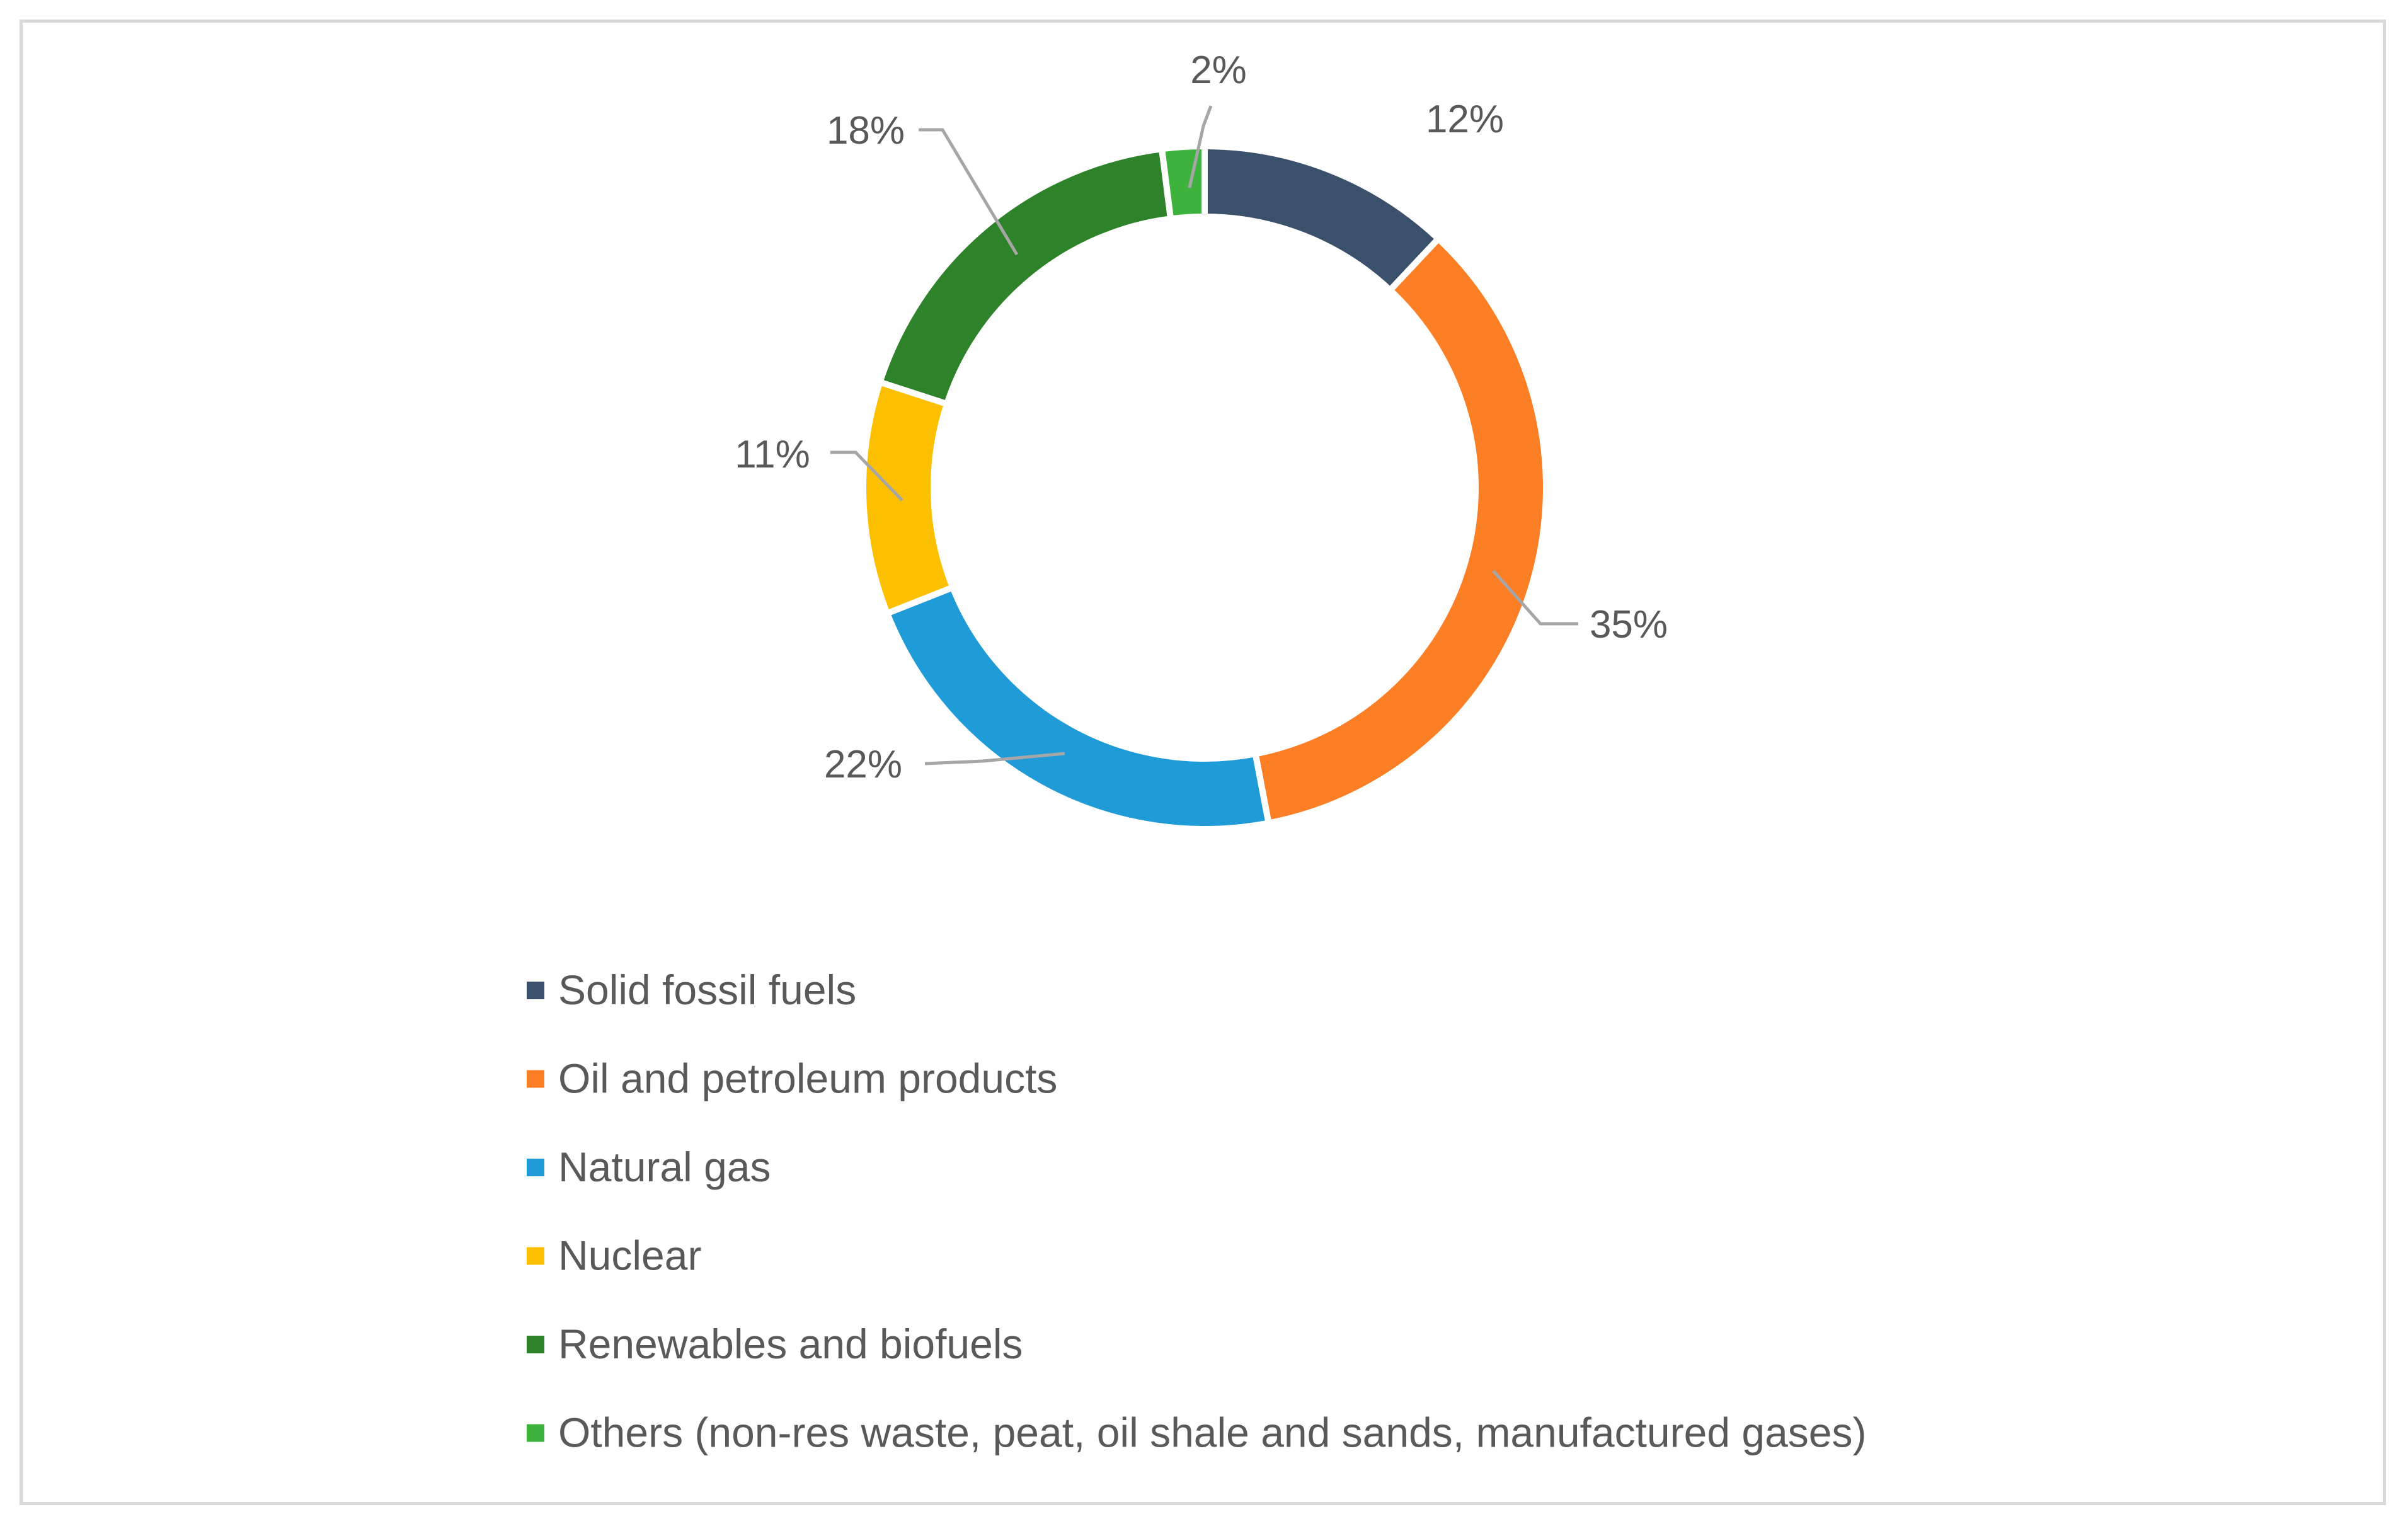 This screenshot has width=2408, height=1531. Describe the element at coordinates (535, 1256) in the screenshot. I see `legend-swatch-nuclear` at that location.